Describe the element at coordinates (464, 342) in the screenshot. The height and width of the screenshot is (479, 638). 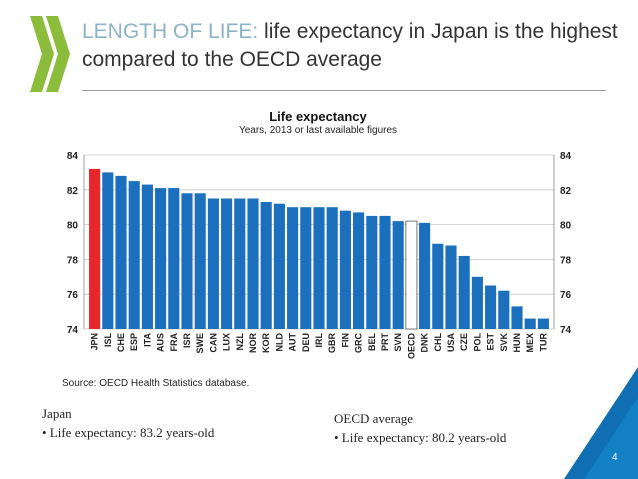
I see `x-tick-label: CZE` at that location.